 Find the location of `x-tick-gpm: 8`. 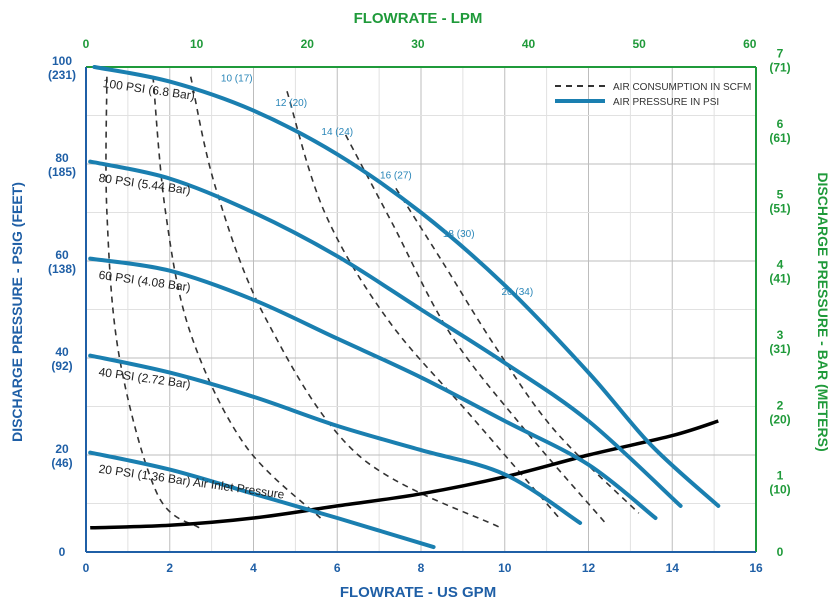

x-tick-gpm: 8 is located at coordinates (421, 568).